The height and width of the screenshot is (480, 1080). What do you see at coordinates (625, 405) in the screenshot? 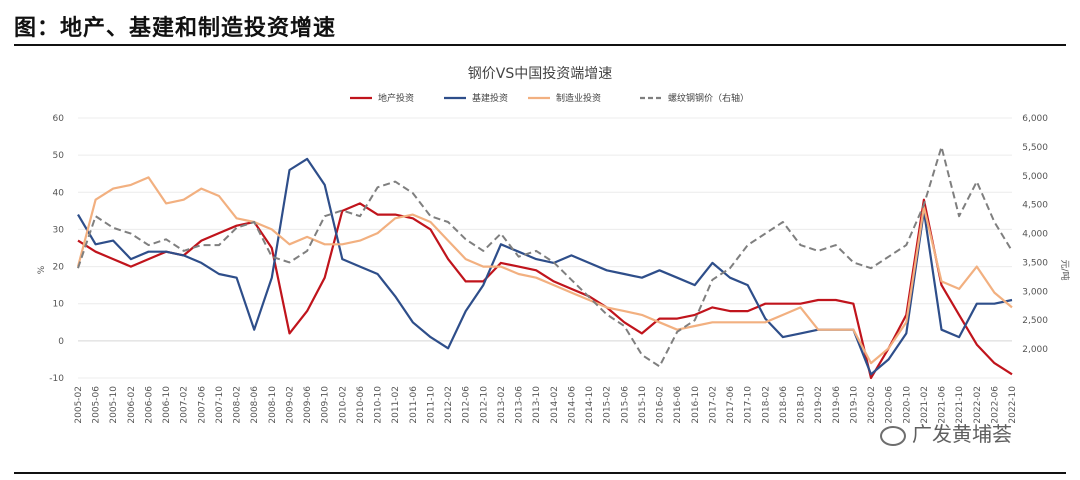
I see `x-tick-label: 2015-06` at bounding box center [625, 405].